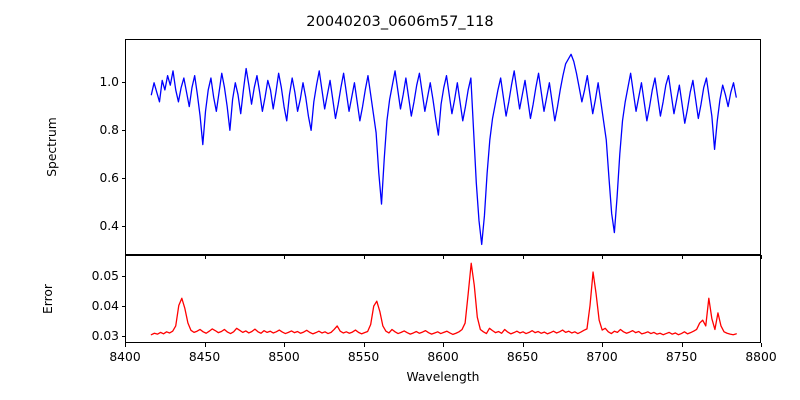  What do you see at coordinates (363, 357) in the screenshot?
I see `x-ticklabel: 8550` at bounding box center [363, 357].